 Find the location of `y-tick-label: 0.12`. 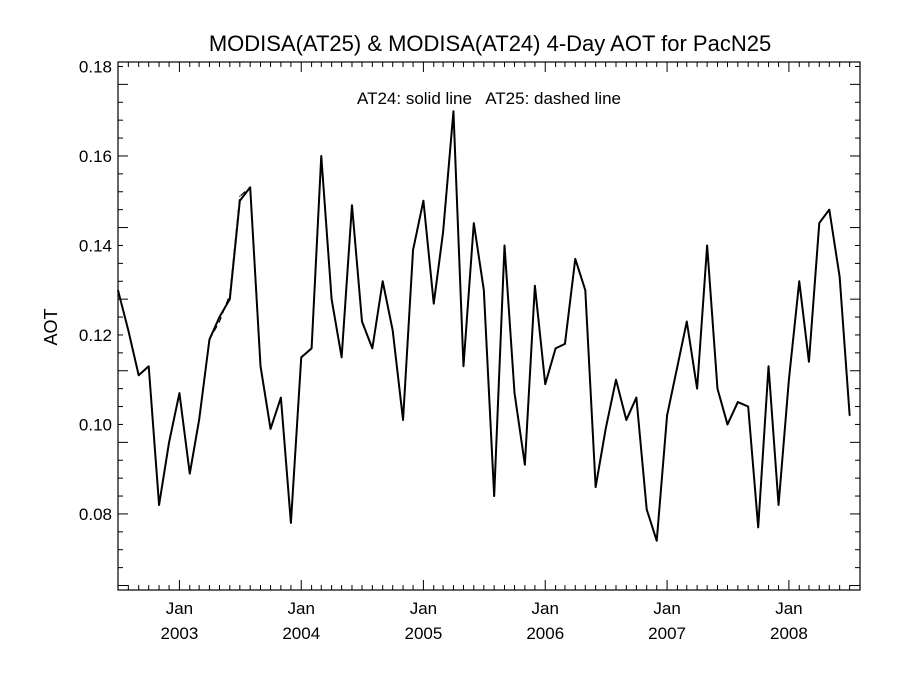

y-tick-label: 0.12 is located at coordinates (95, 335).